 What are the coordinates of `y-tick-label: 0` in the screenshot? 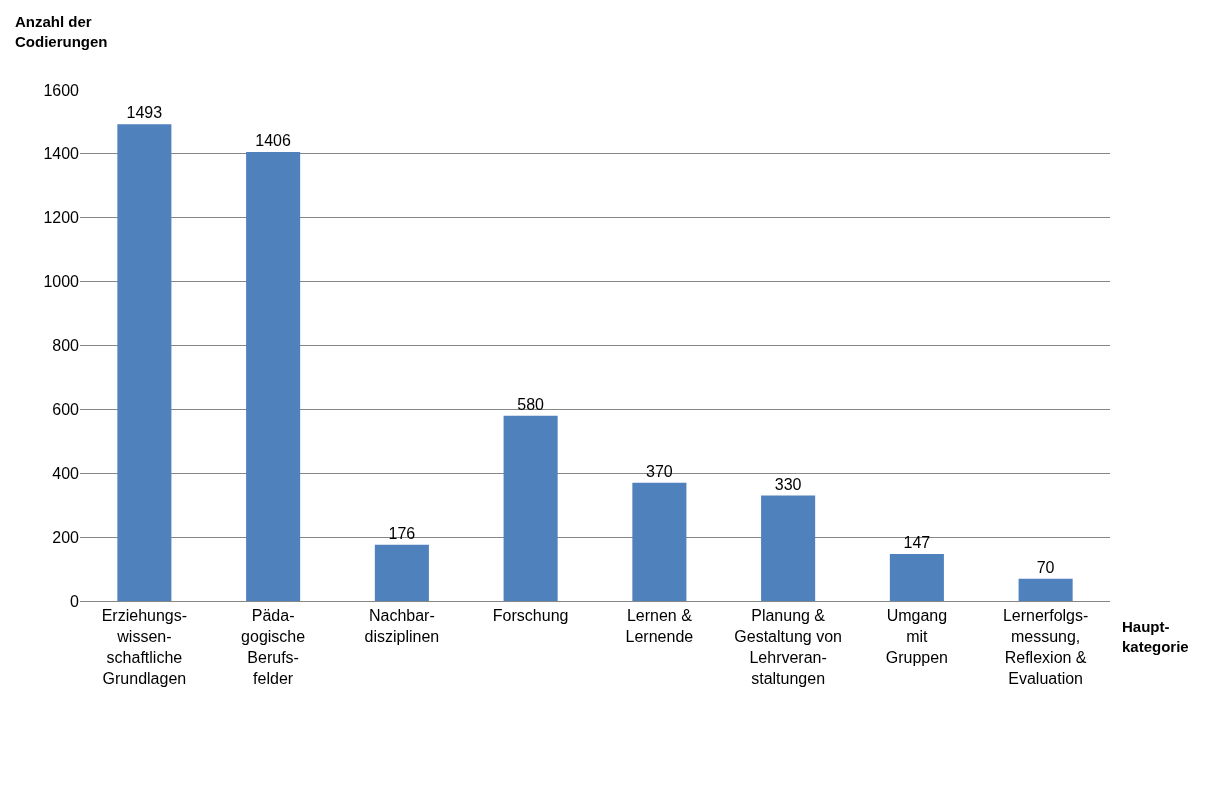 It's located at (75, 601).